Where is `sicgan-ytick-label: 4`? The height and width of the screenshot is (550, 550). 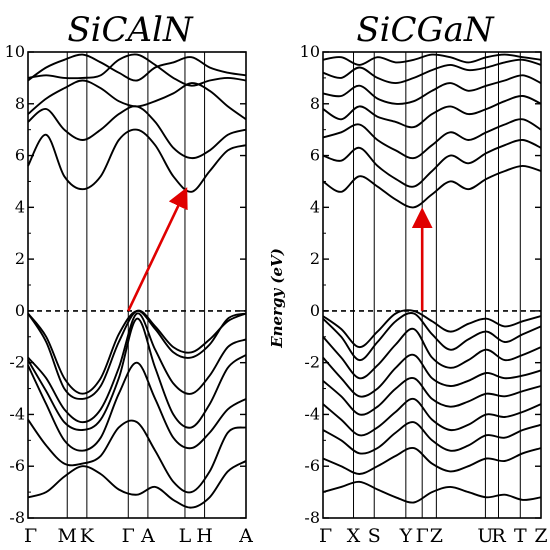 sicgan-ytick-label: 4 is located at coordinates (315, 206).